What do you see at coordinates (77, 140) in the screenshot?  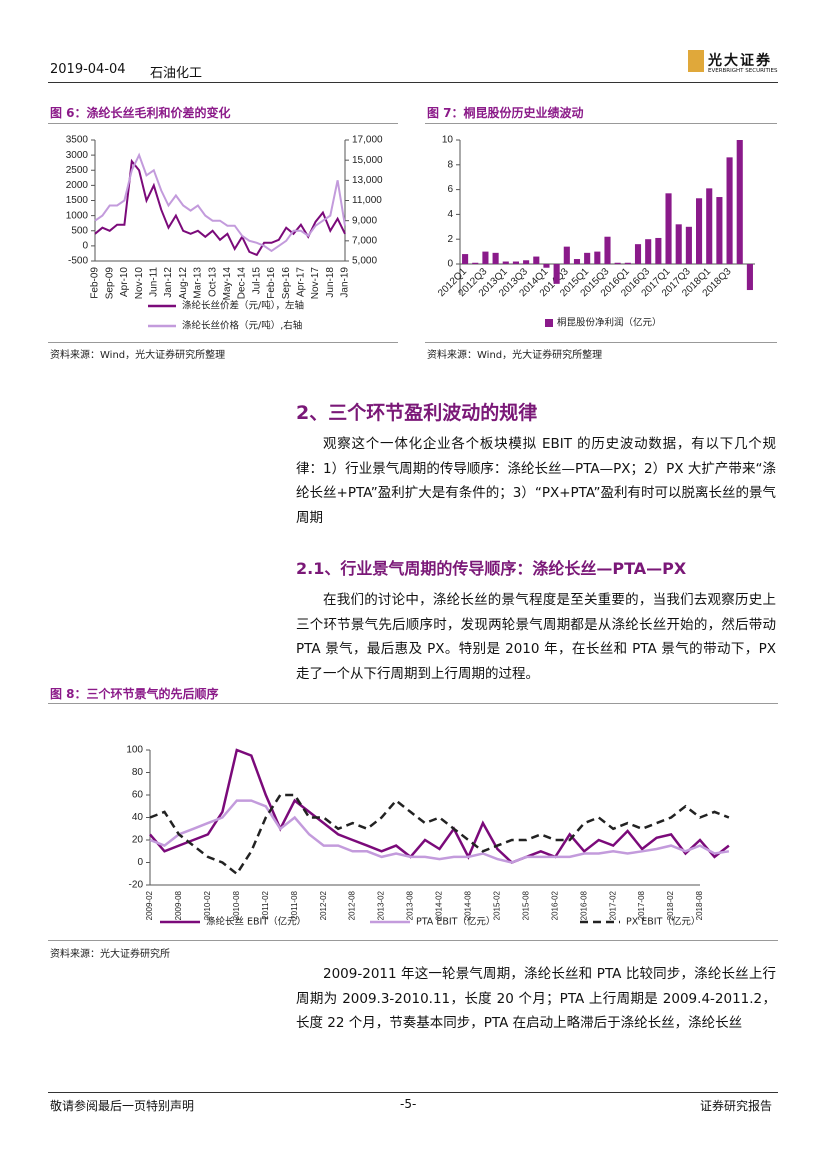 I see `y-tick-label: 3500` at bounding box center [77, 140].